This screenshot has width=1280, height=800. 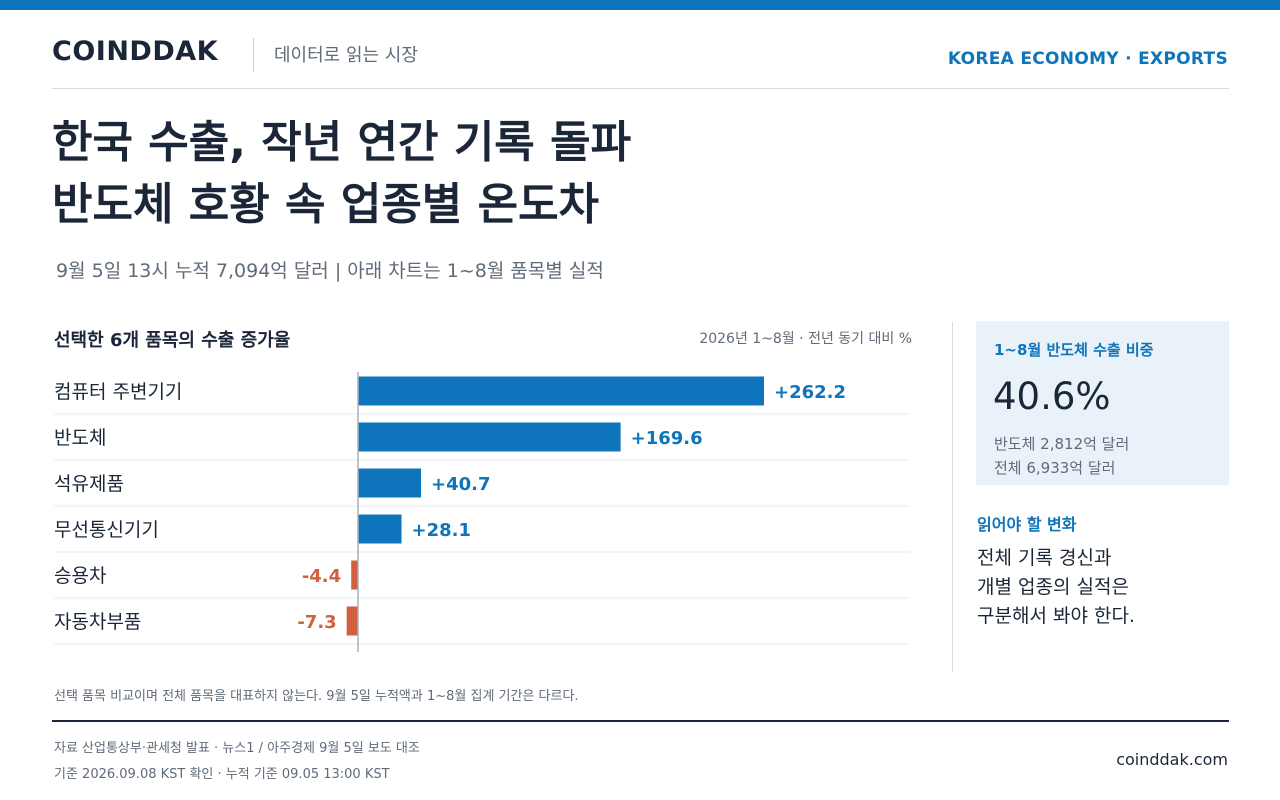 I want to click on data-label: +28.1, so click(x=442, y=530).